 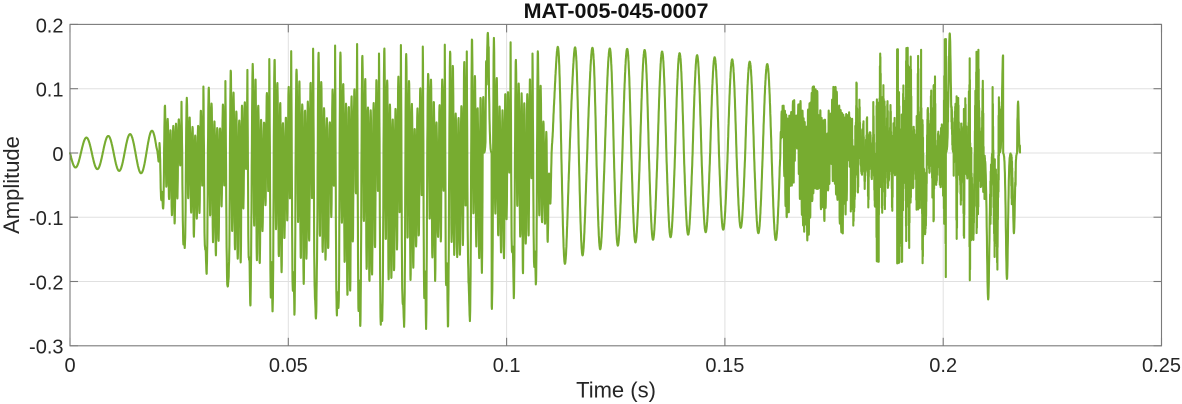 What do you see at coordinates (46, 219) in the screenshot?
I see `svg-text: -0.1` at bounding box center [46, 219].